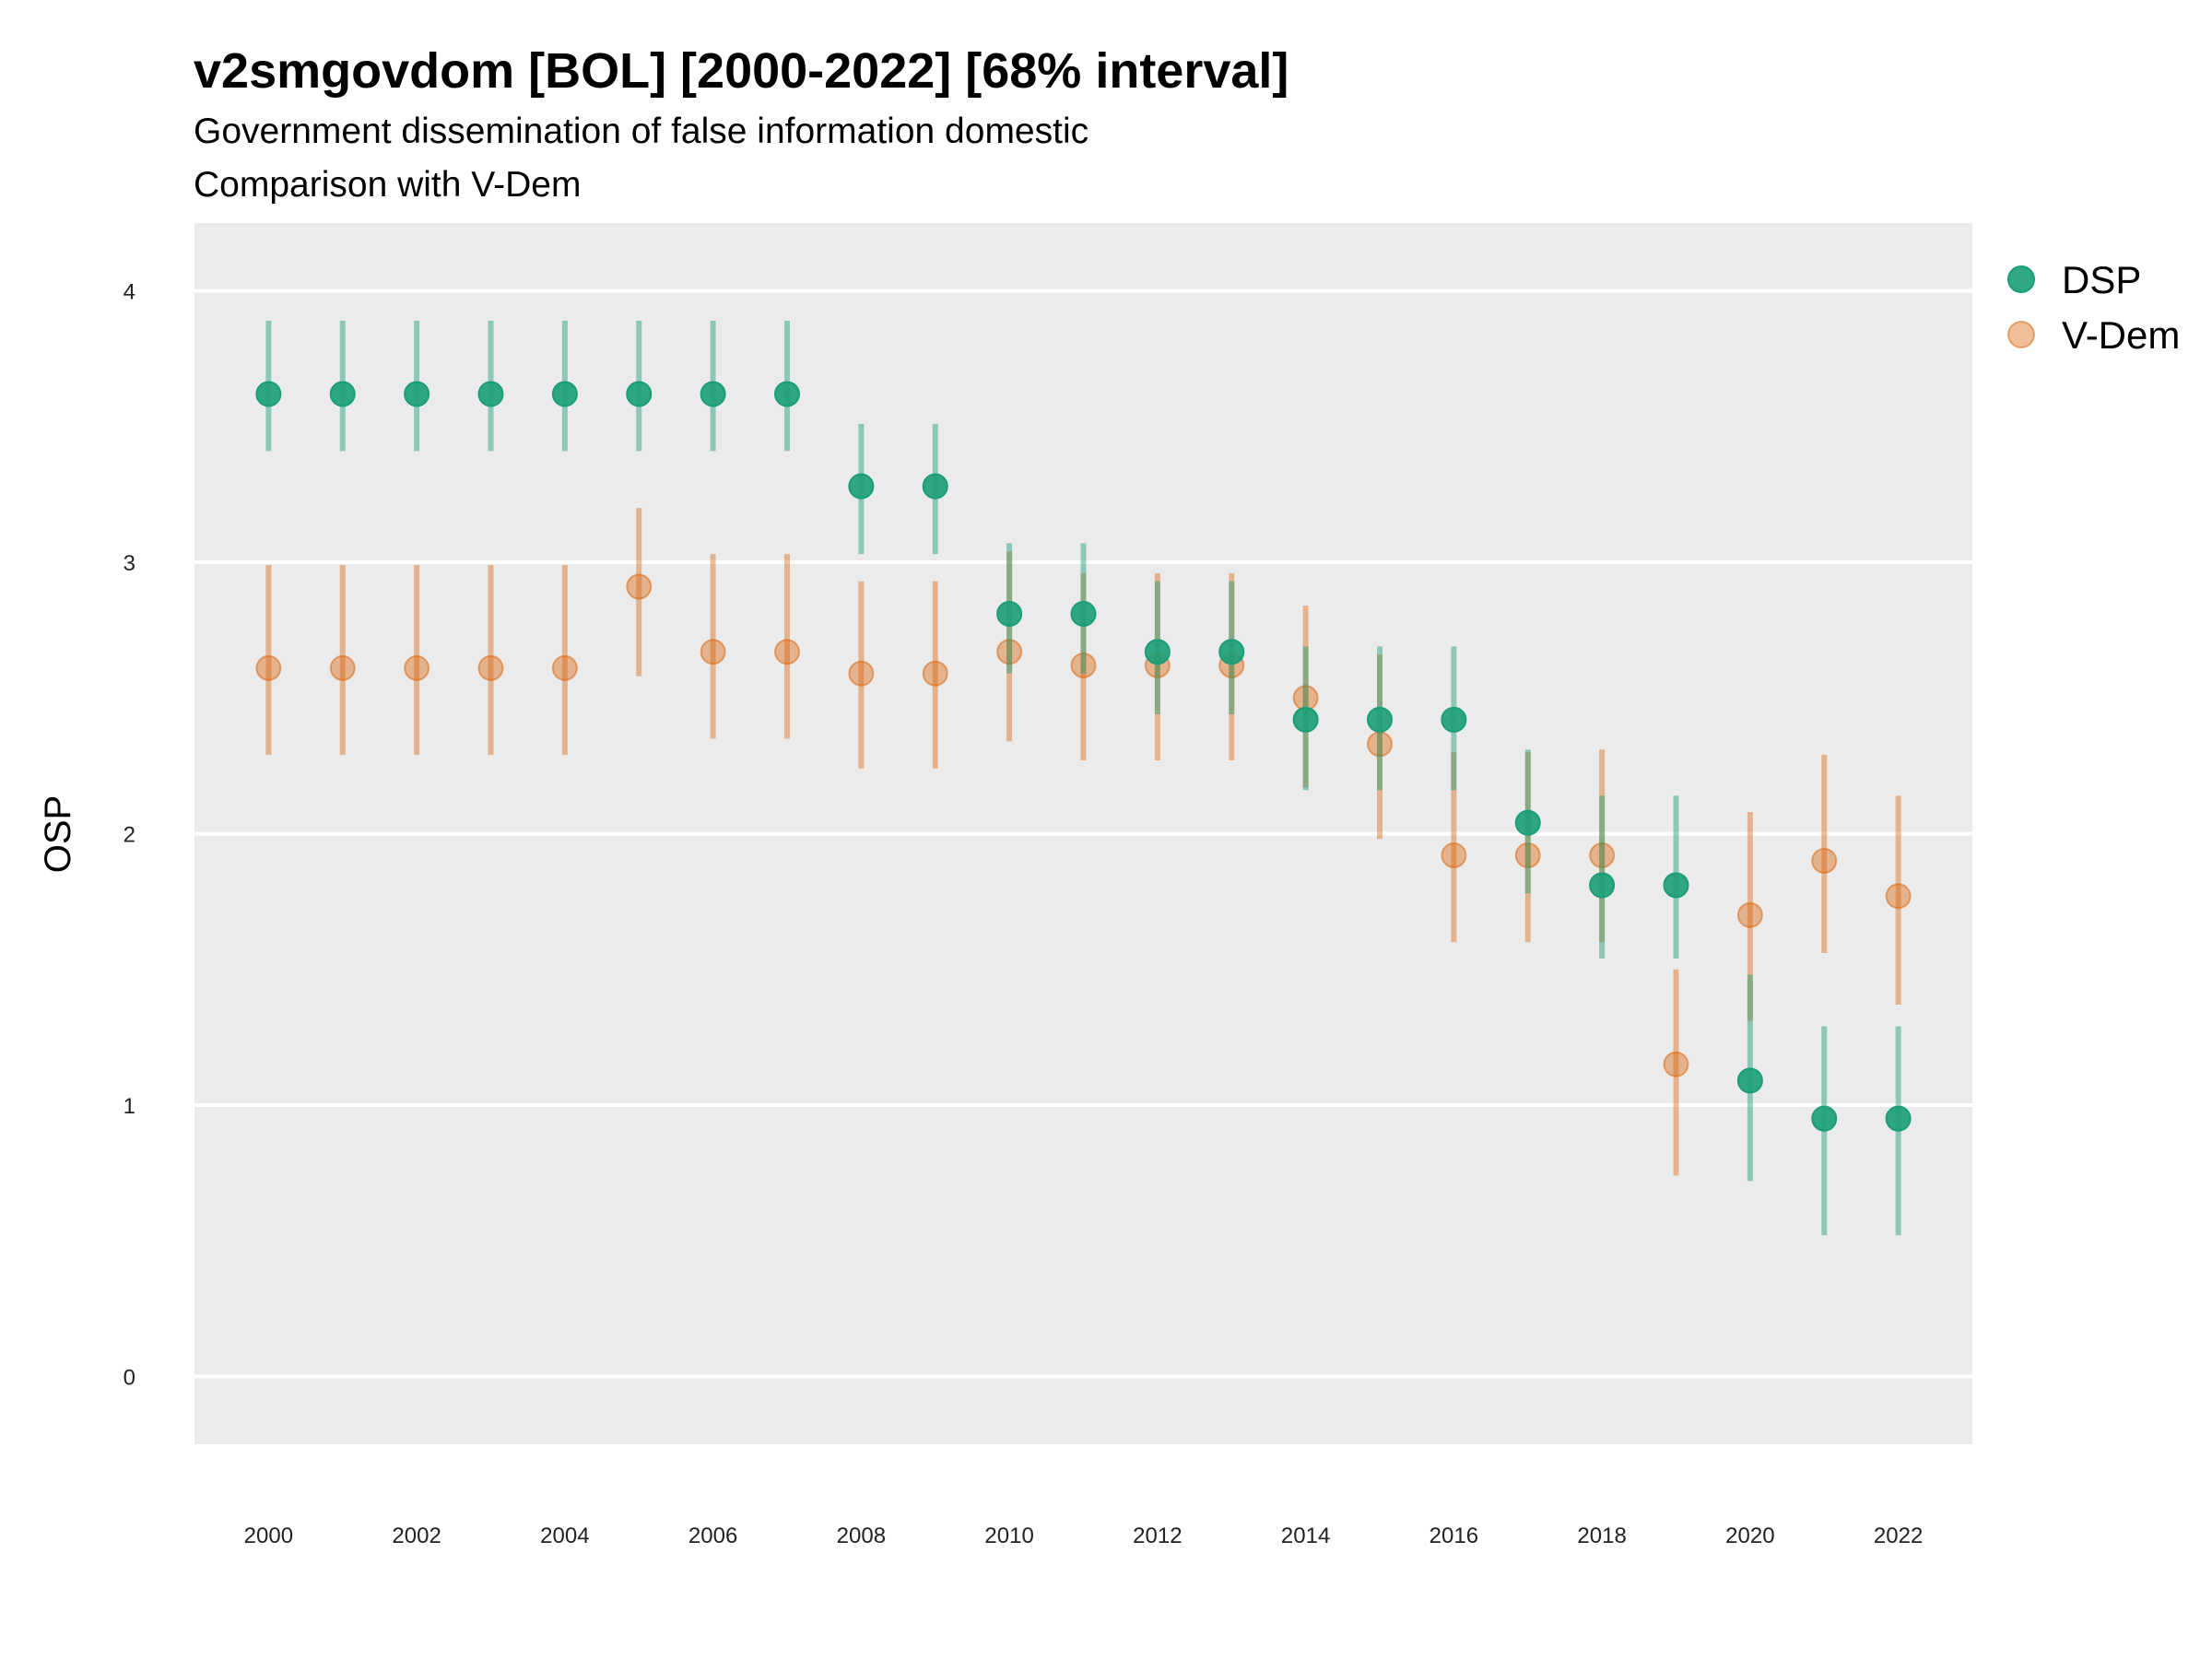 Image resolution: width=2212 pixels, height=1659 pixels. I want to click on x-tick-label: 2020, so click(1749, 1536).